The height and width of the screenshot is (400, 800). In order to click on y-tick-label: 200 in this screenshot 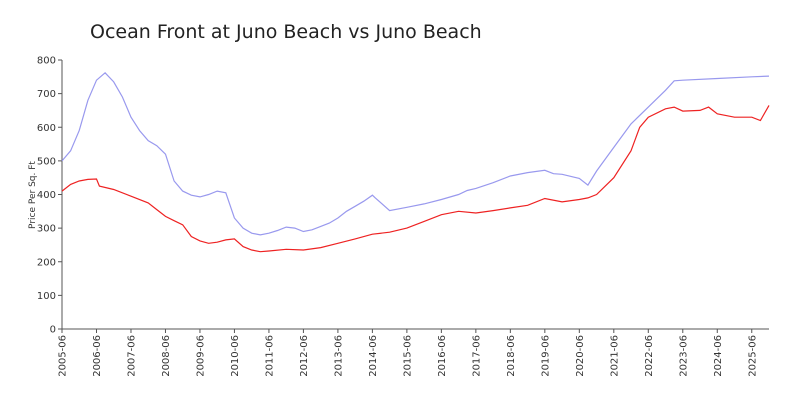, I will do `click(46, 262)`.